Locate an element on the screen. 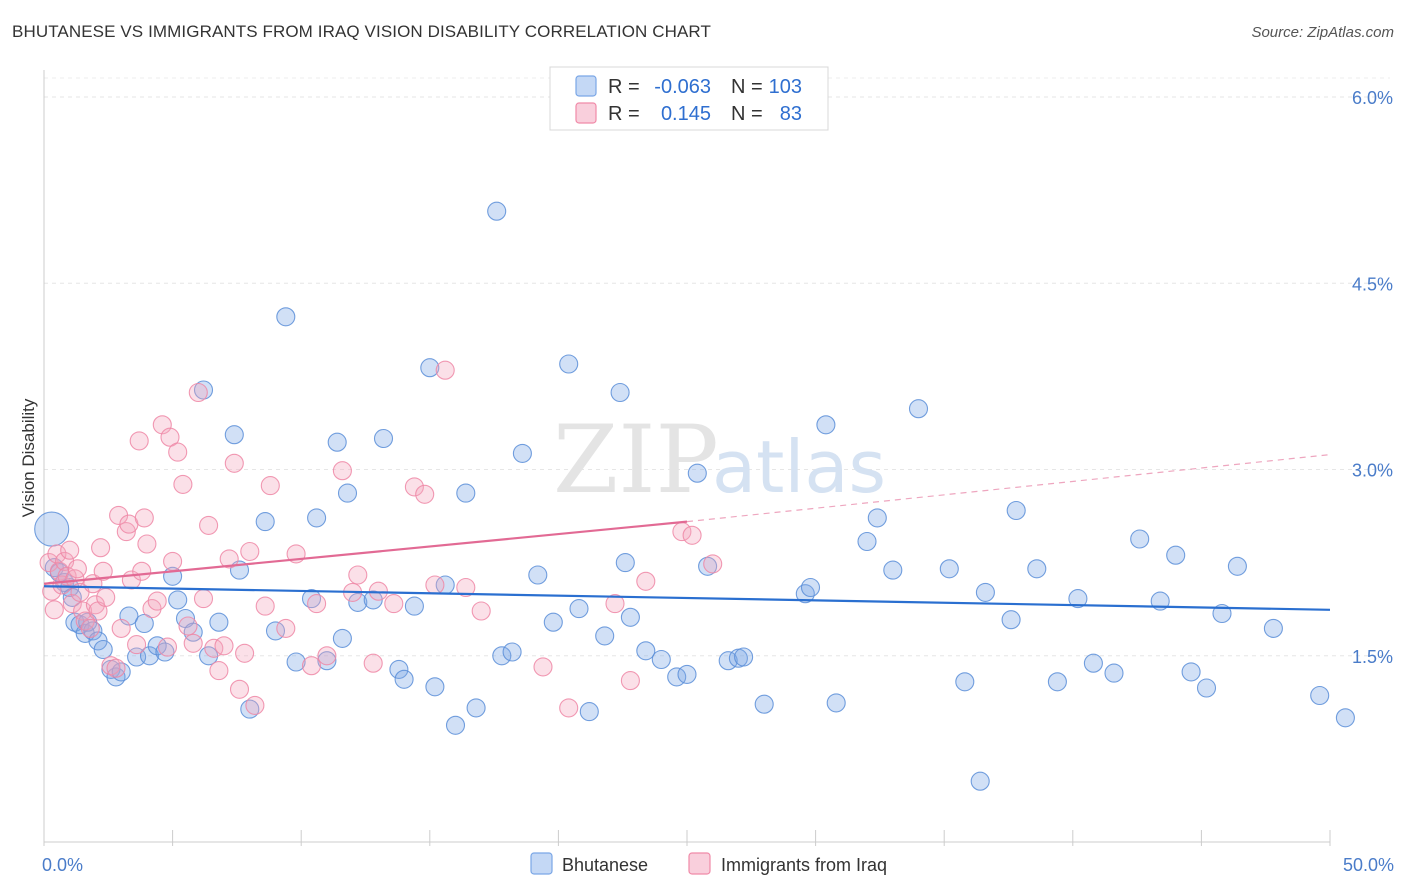 The width and height of the screenshot is (1406, 892). legend-swatch-bhutanese is located at coordinates (586, 86).